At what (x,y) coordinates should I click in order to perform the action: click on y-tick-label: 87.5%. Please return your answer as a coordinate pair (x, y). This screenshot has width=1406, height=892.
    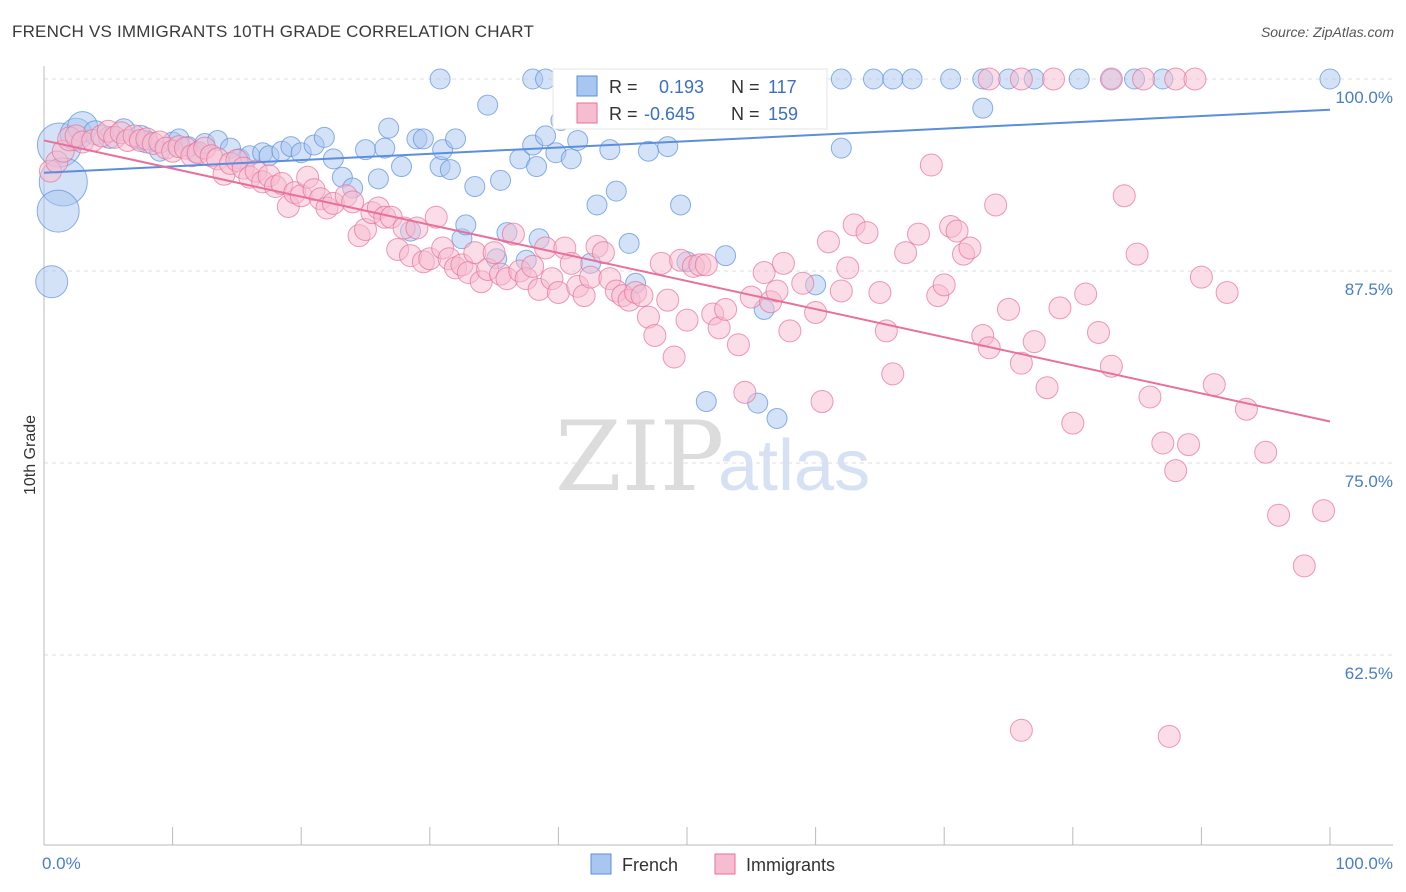
    Looking at the image, I should click on (1369, 289).